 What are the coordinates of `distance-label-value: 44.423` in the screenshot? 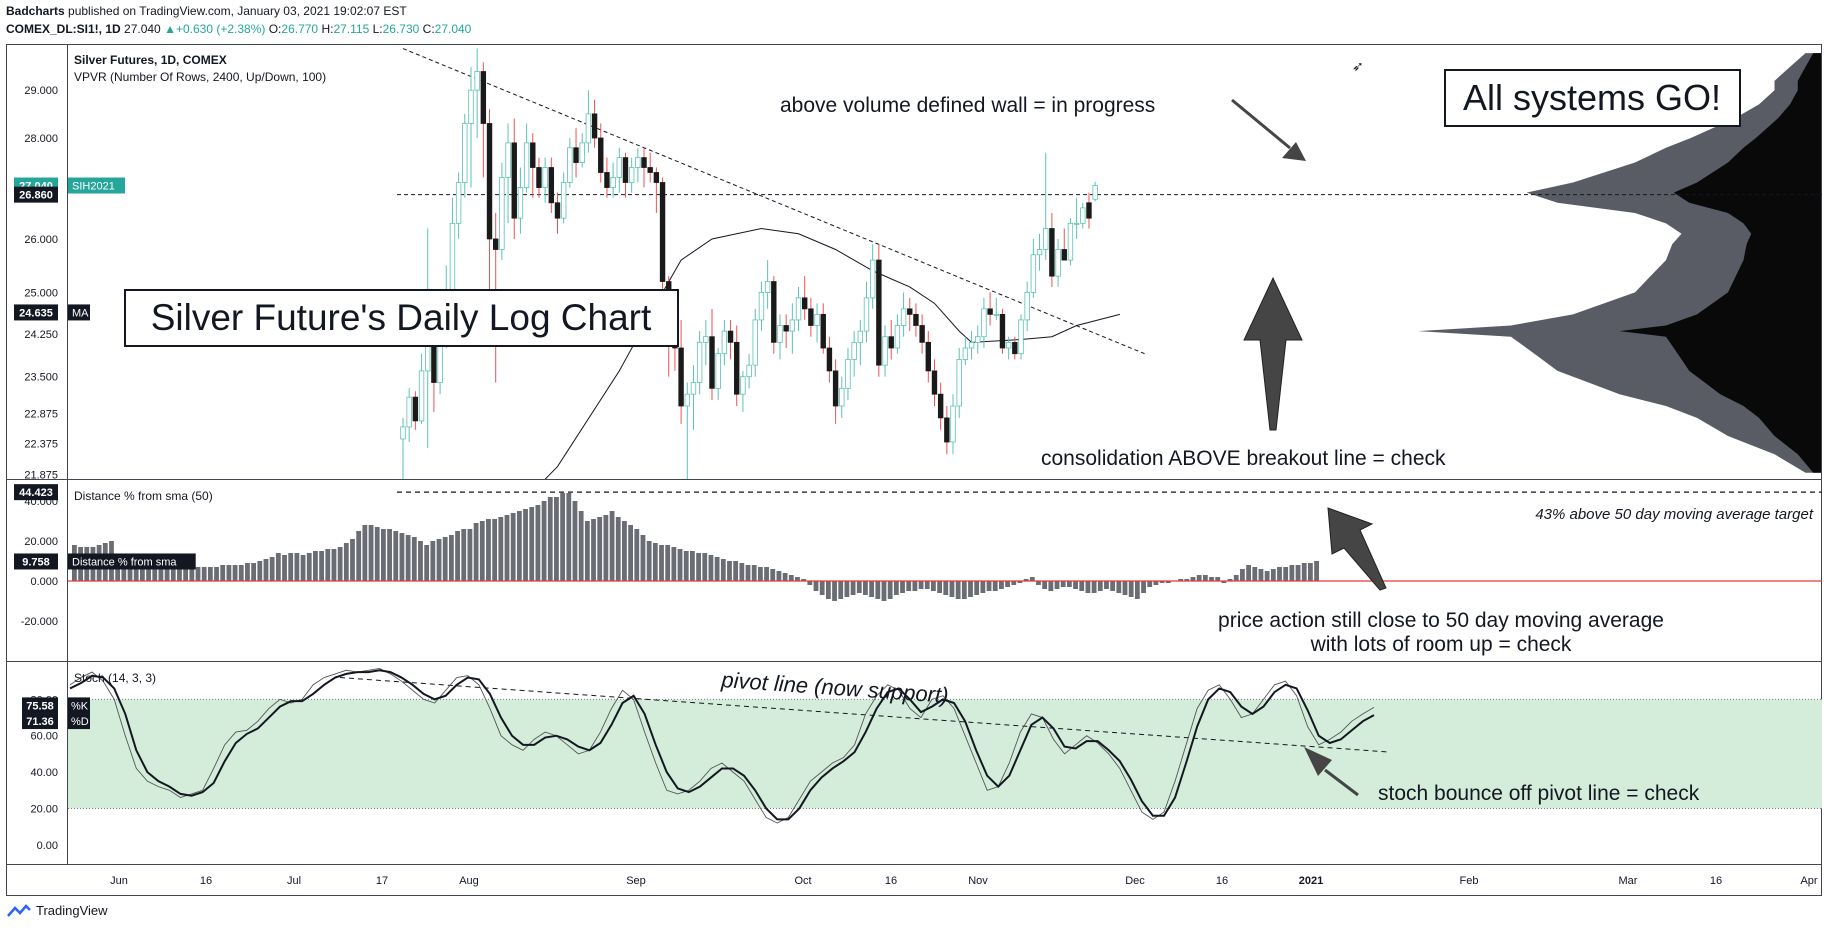 It's located at (36, 493).